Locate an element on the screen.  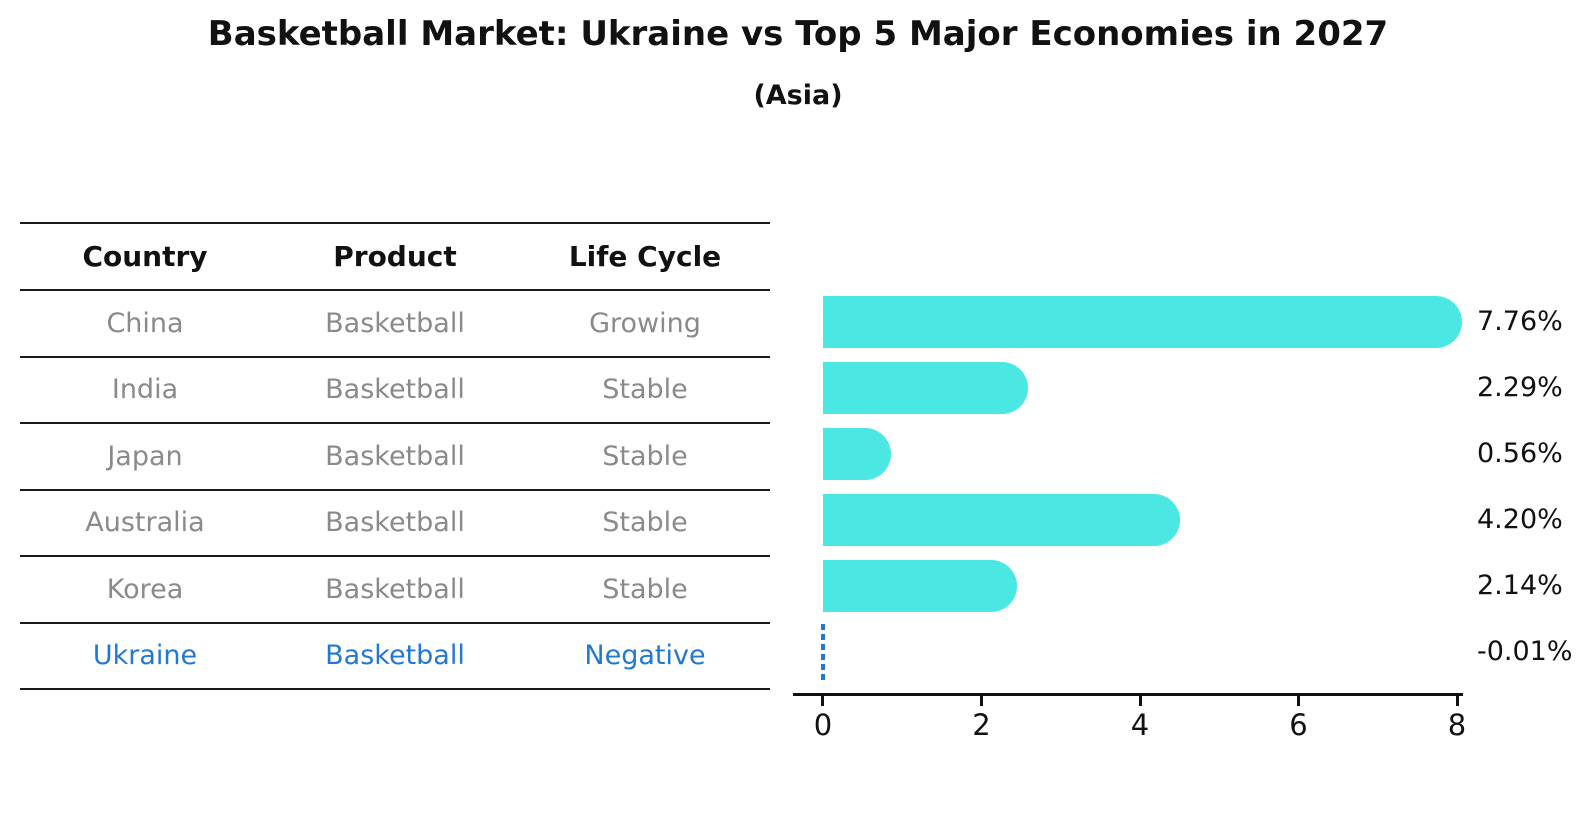
column-header-life-cycle: Life Cycle is located at coordinates (645, 256).